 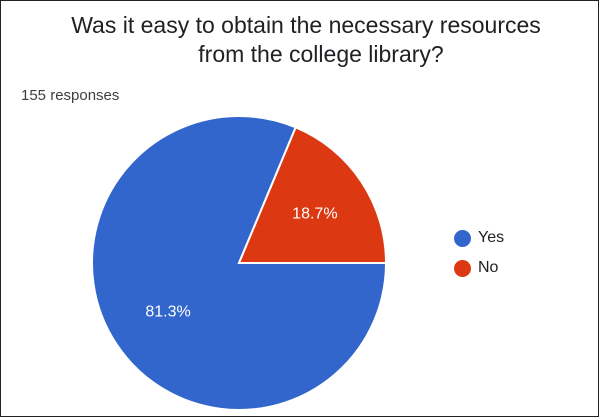 What do you see at coordinates (312, 195) in the screenshot?
I see `pie-slice-no` at bounding box center [312, 195].